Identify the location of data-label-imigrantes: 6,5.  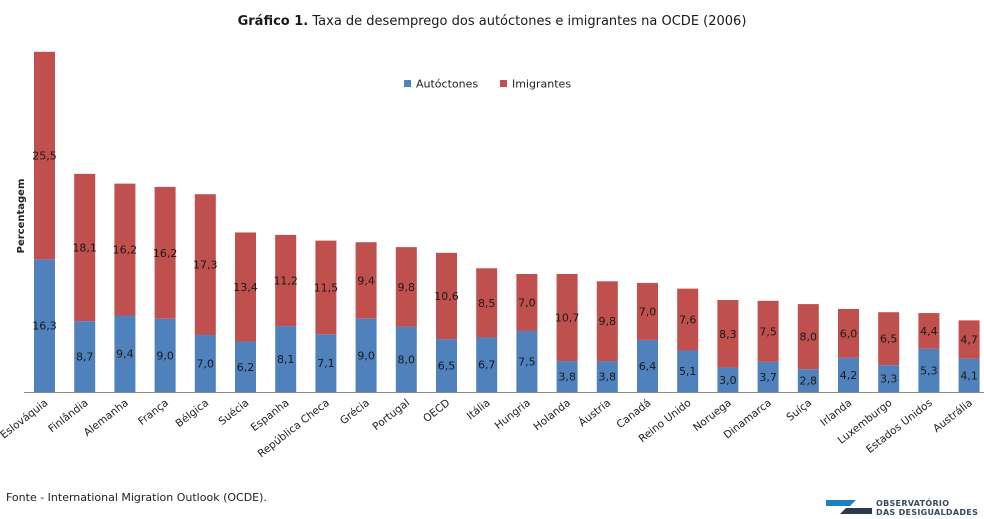
(889, 339).